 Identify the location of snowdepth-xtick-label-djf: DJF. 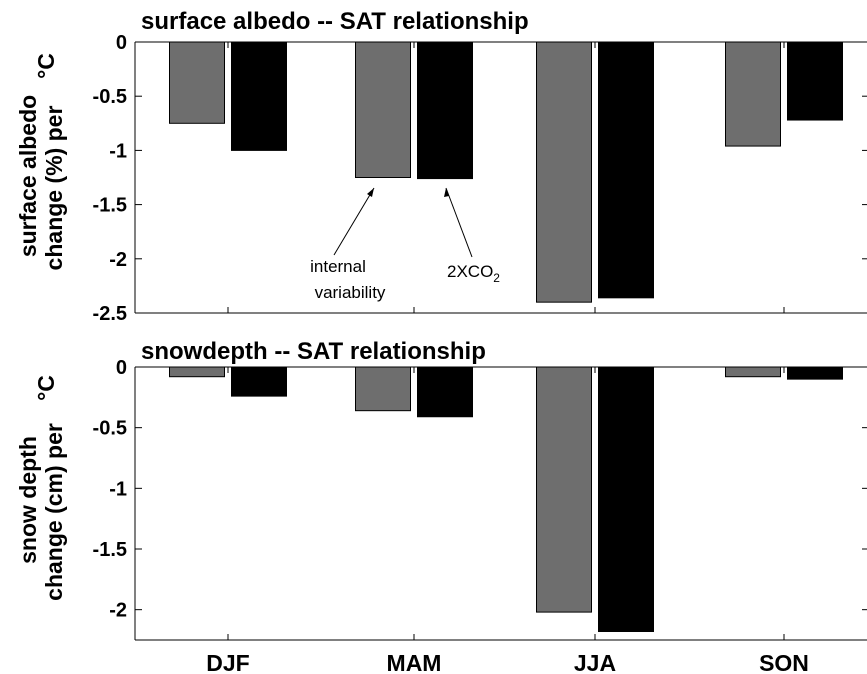
(227, 662).